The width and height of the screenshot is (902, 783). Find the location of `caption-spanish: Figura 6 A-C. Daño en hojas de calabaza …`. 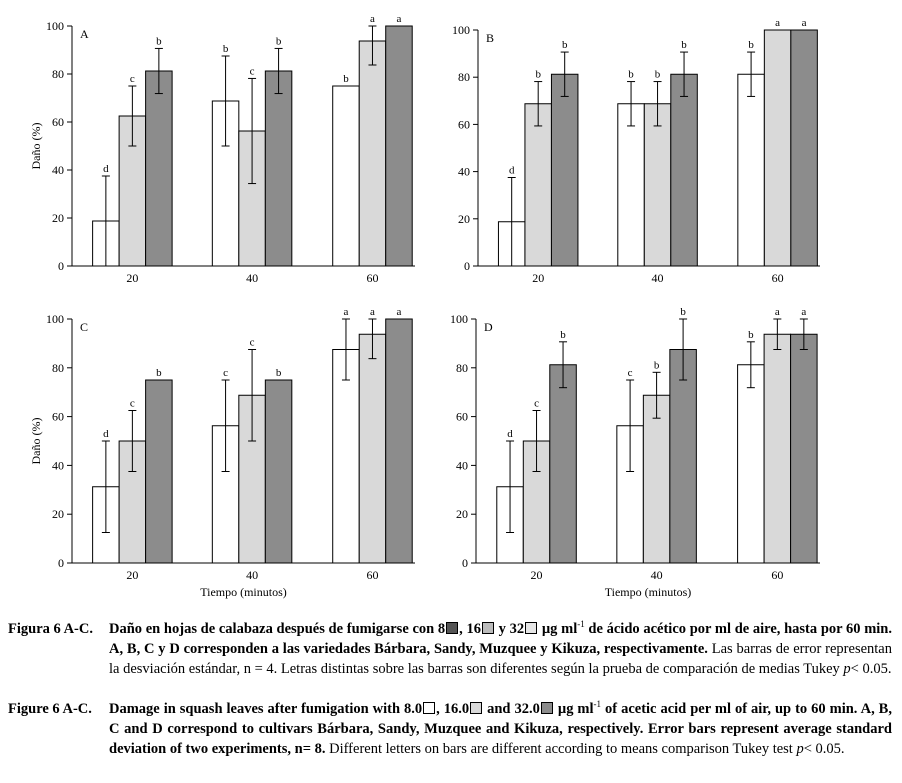

caption-spanish: Figura 6 A-C. Daño en hojas de calabaza … is located at coordinates (450, 648).